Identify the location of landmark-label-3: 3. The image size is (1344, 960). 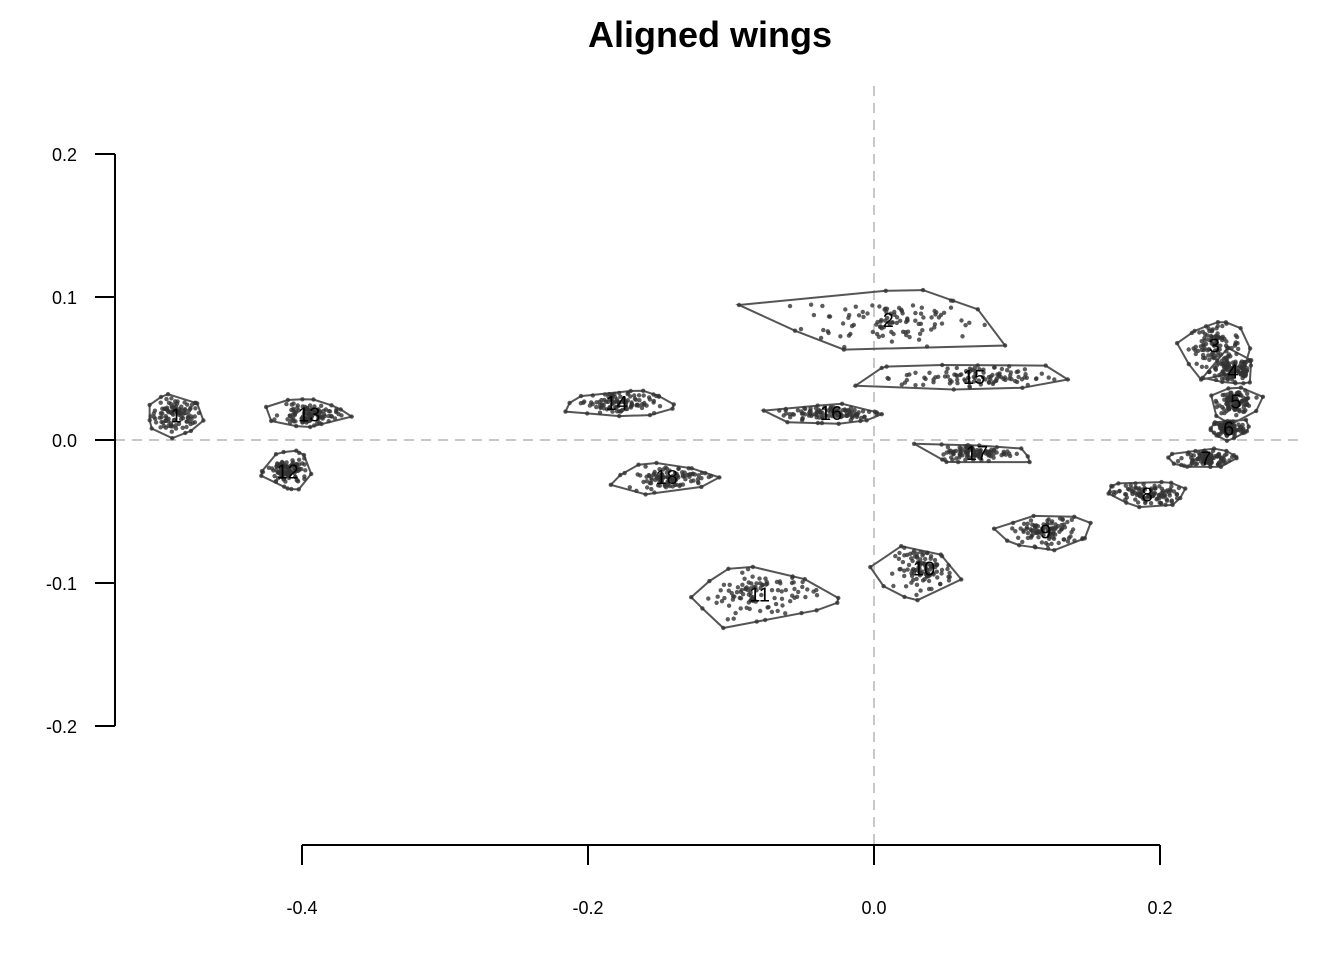
(1214, 347).